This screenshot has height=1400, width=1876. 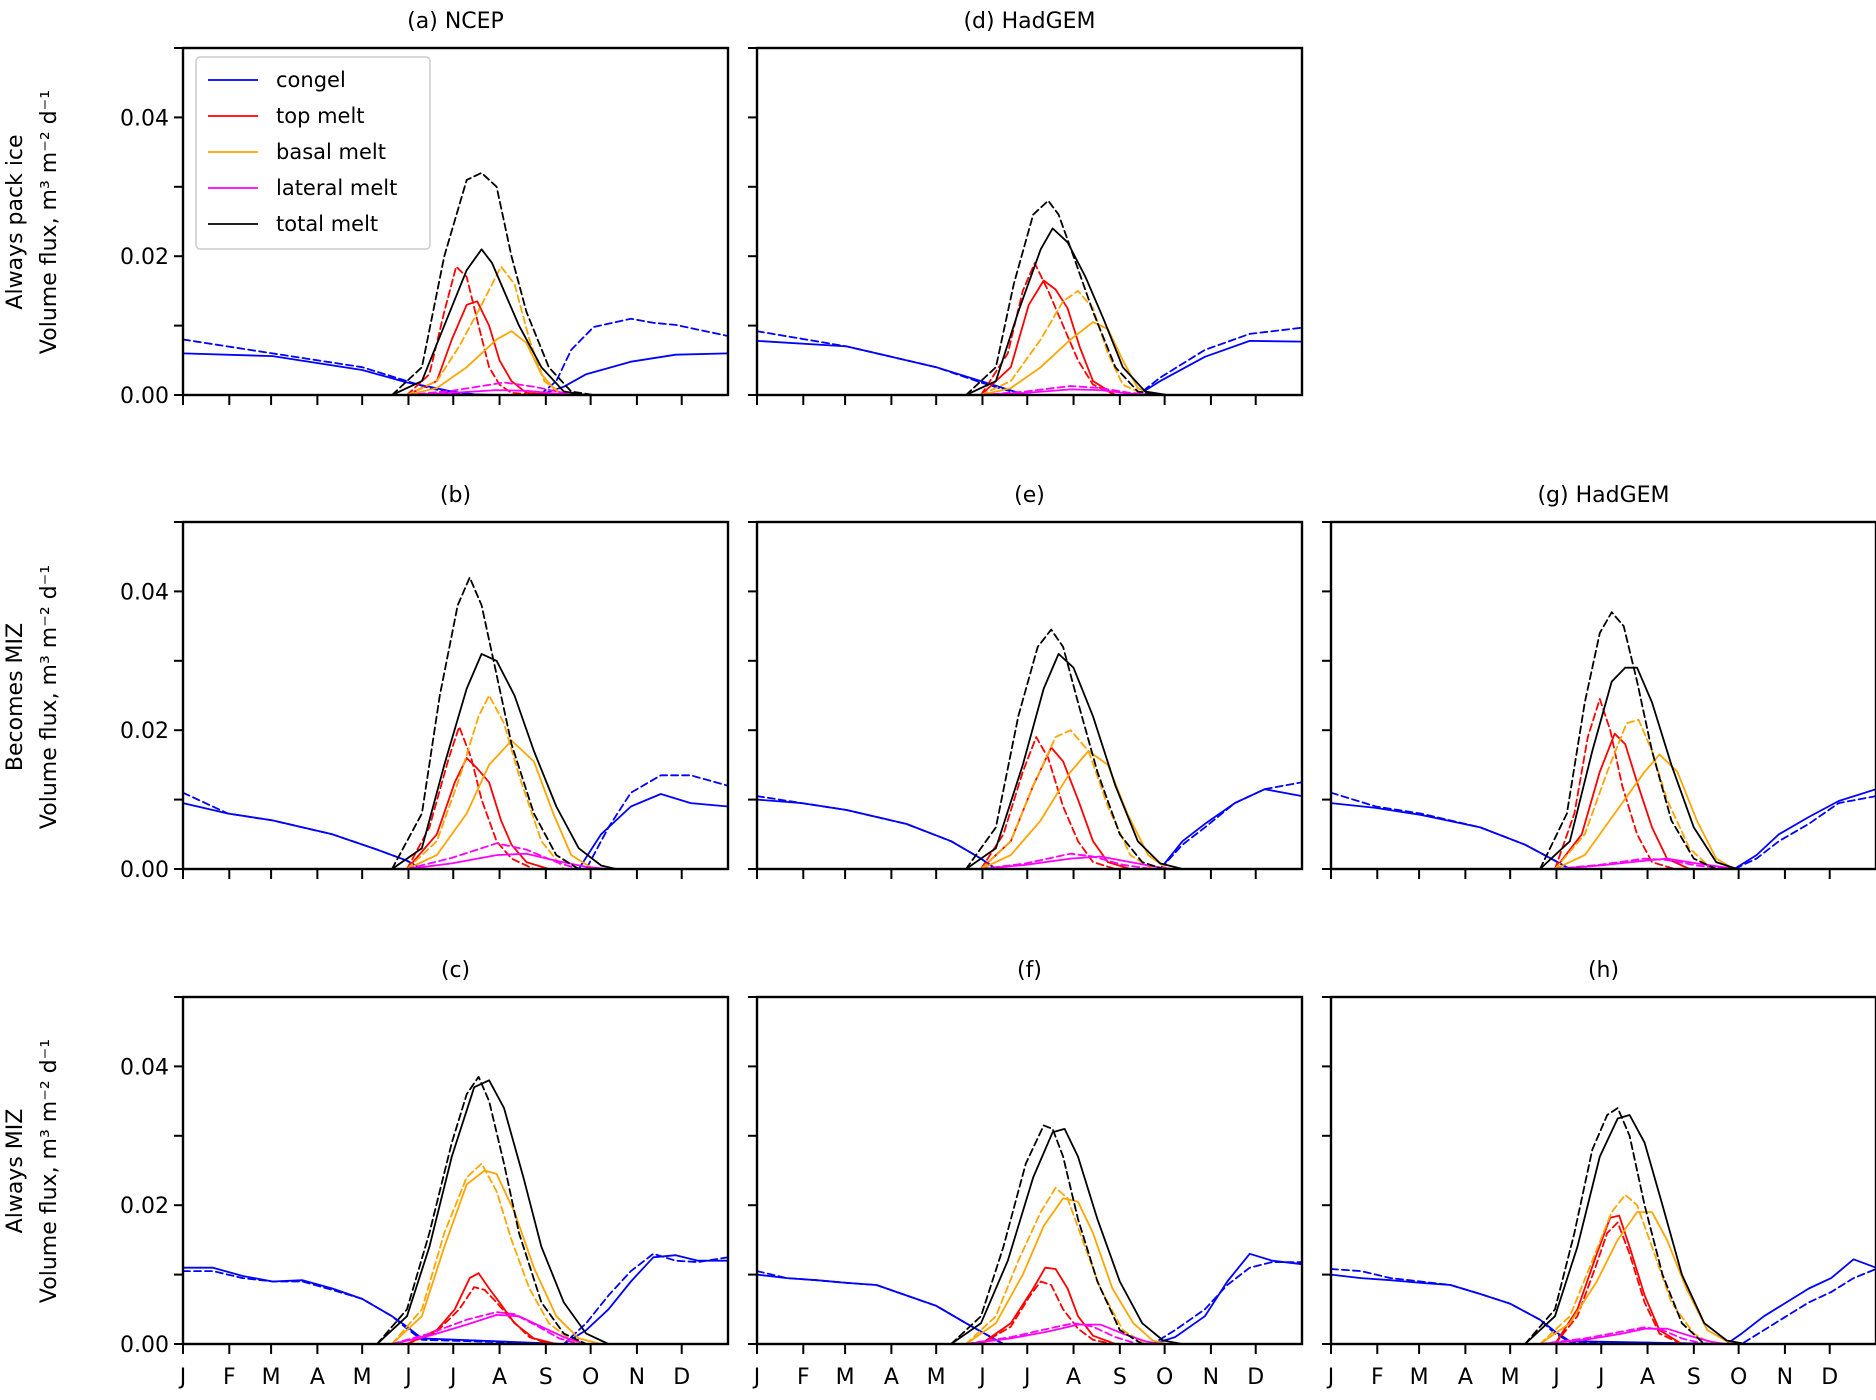 I want to click on panel-a-series-basal-melt-dashed, so click(x=485, y=330).